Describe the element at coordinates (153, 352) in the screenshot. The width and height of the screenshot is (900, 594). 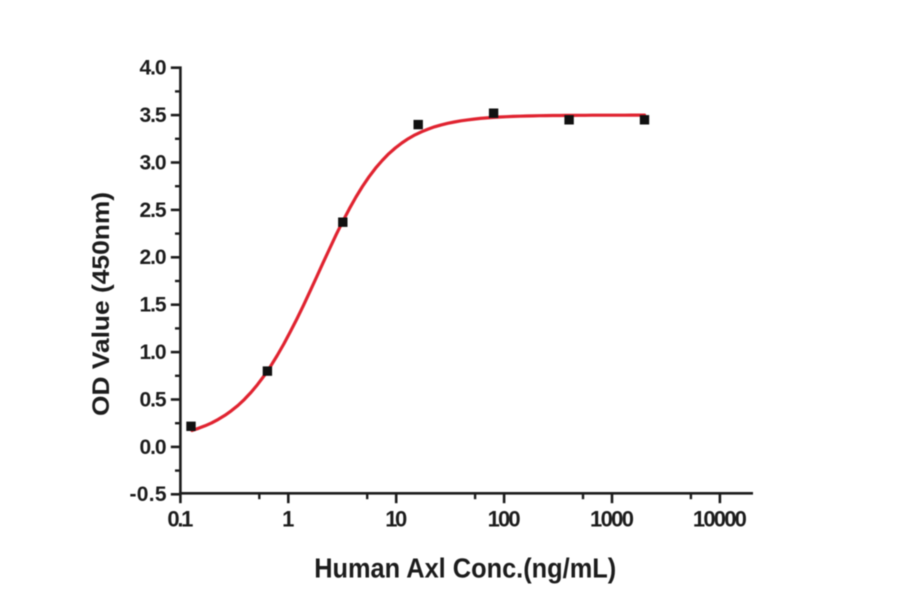
I see `svg-text: 1.0` at that location.